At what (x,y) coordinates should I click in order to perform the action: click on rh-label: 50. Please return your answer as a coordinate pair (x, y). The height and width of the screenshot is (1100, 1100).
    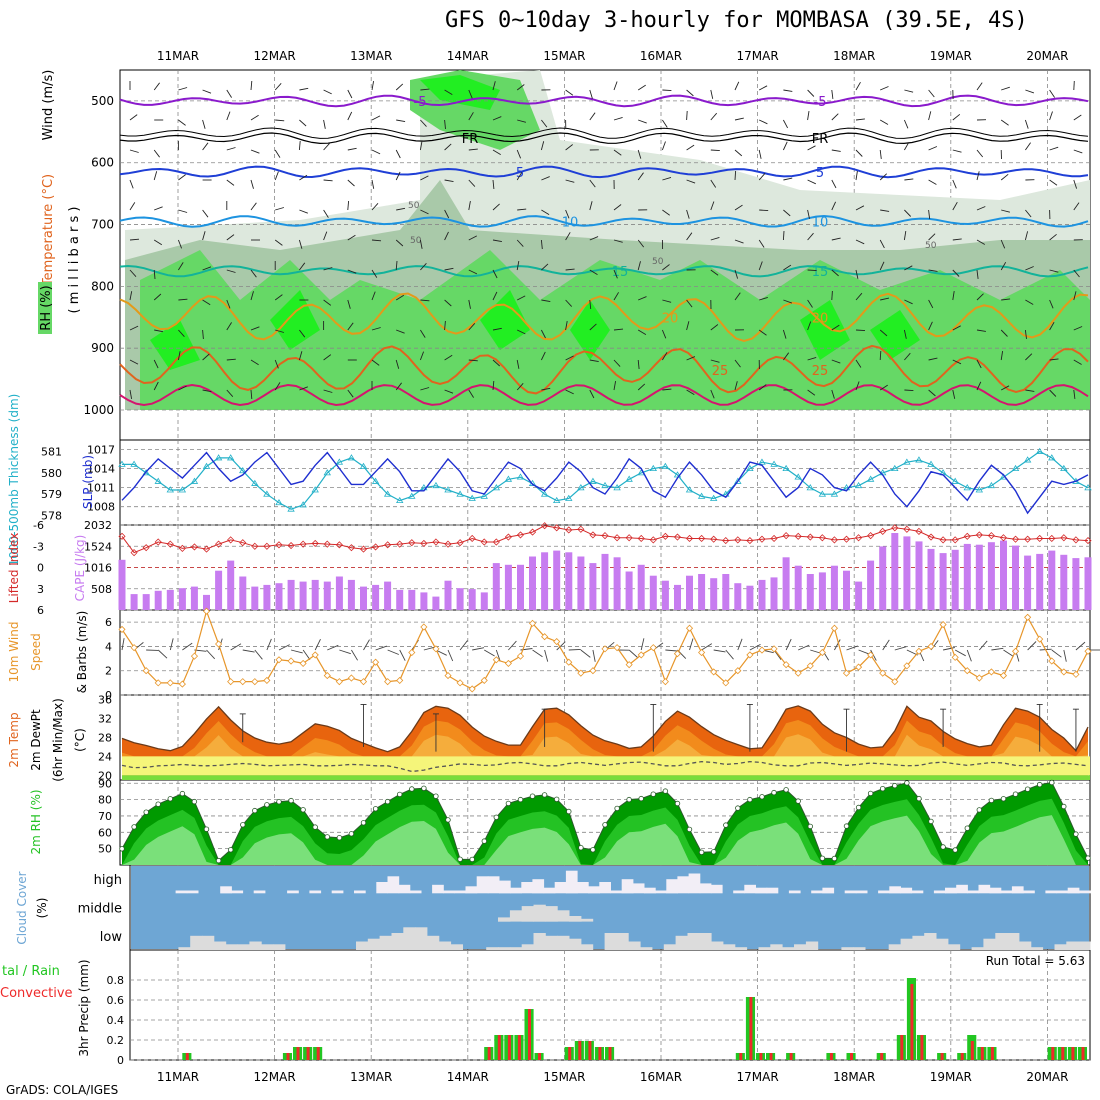
    Looking at the image, I should click on (416, 241).